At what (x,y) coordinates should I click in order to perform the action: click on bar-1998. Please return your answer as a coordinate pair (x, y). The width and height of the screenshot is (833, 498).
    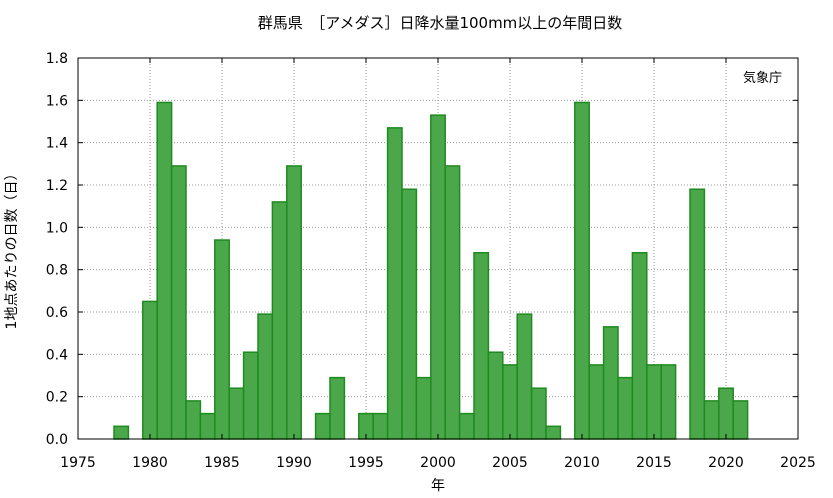
    Looking at the image, I should click on (409, 314).